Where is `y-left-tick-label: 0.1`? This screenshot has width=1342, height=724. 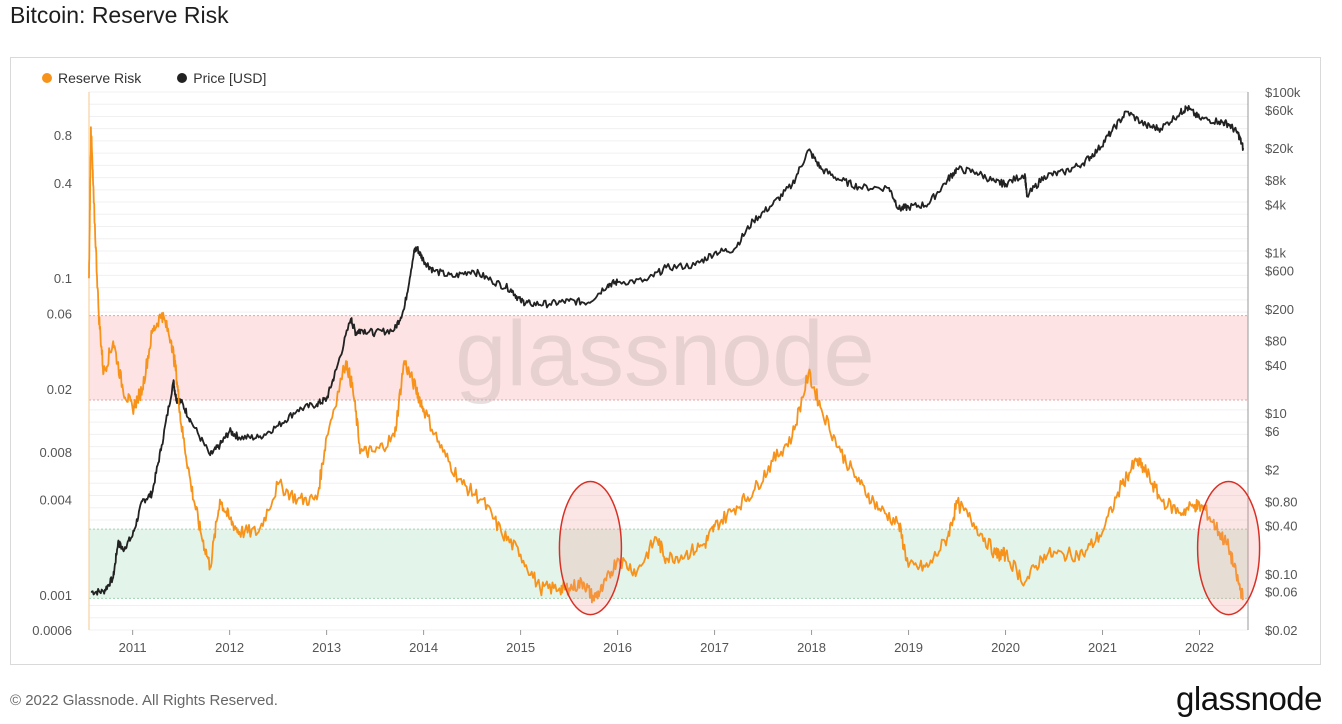 y-left-tick-label: 0.1 is located at coordinates (63, 278).